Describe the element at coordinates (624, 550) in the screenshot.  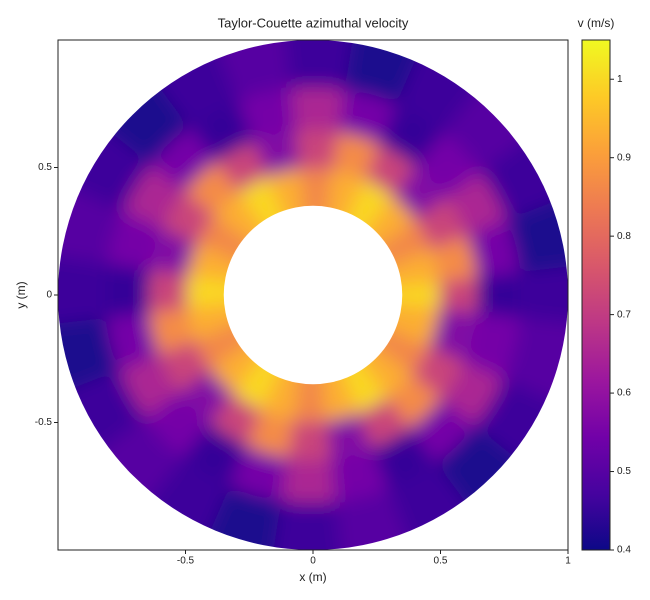
I see `colorbar-tick-label: 0.4` at that location.